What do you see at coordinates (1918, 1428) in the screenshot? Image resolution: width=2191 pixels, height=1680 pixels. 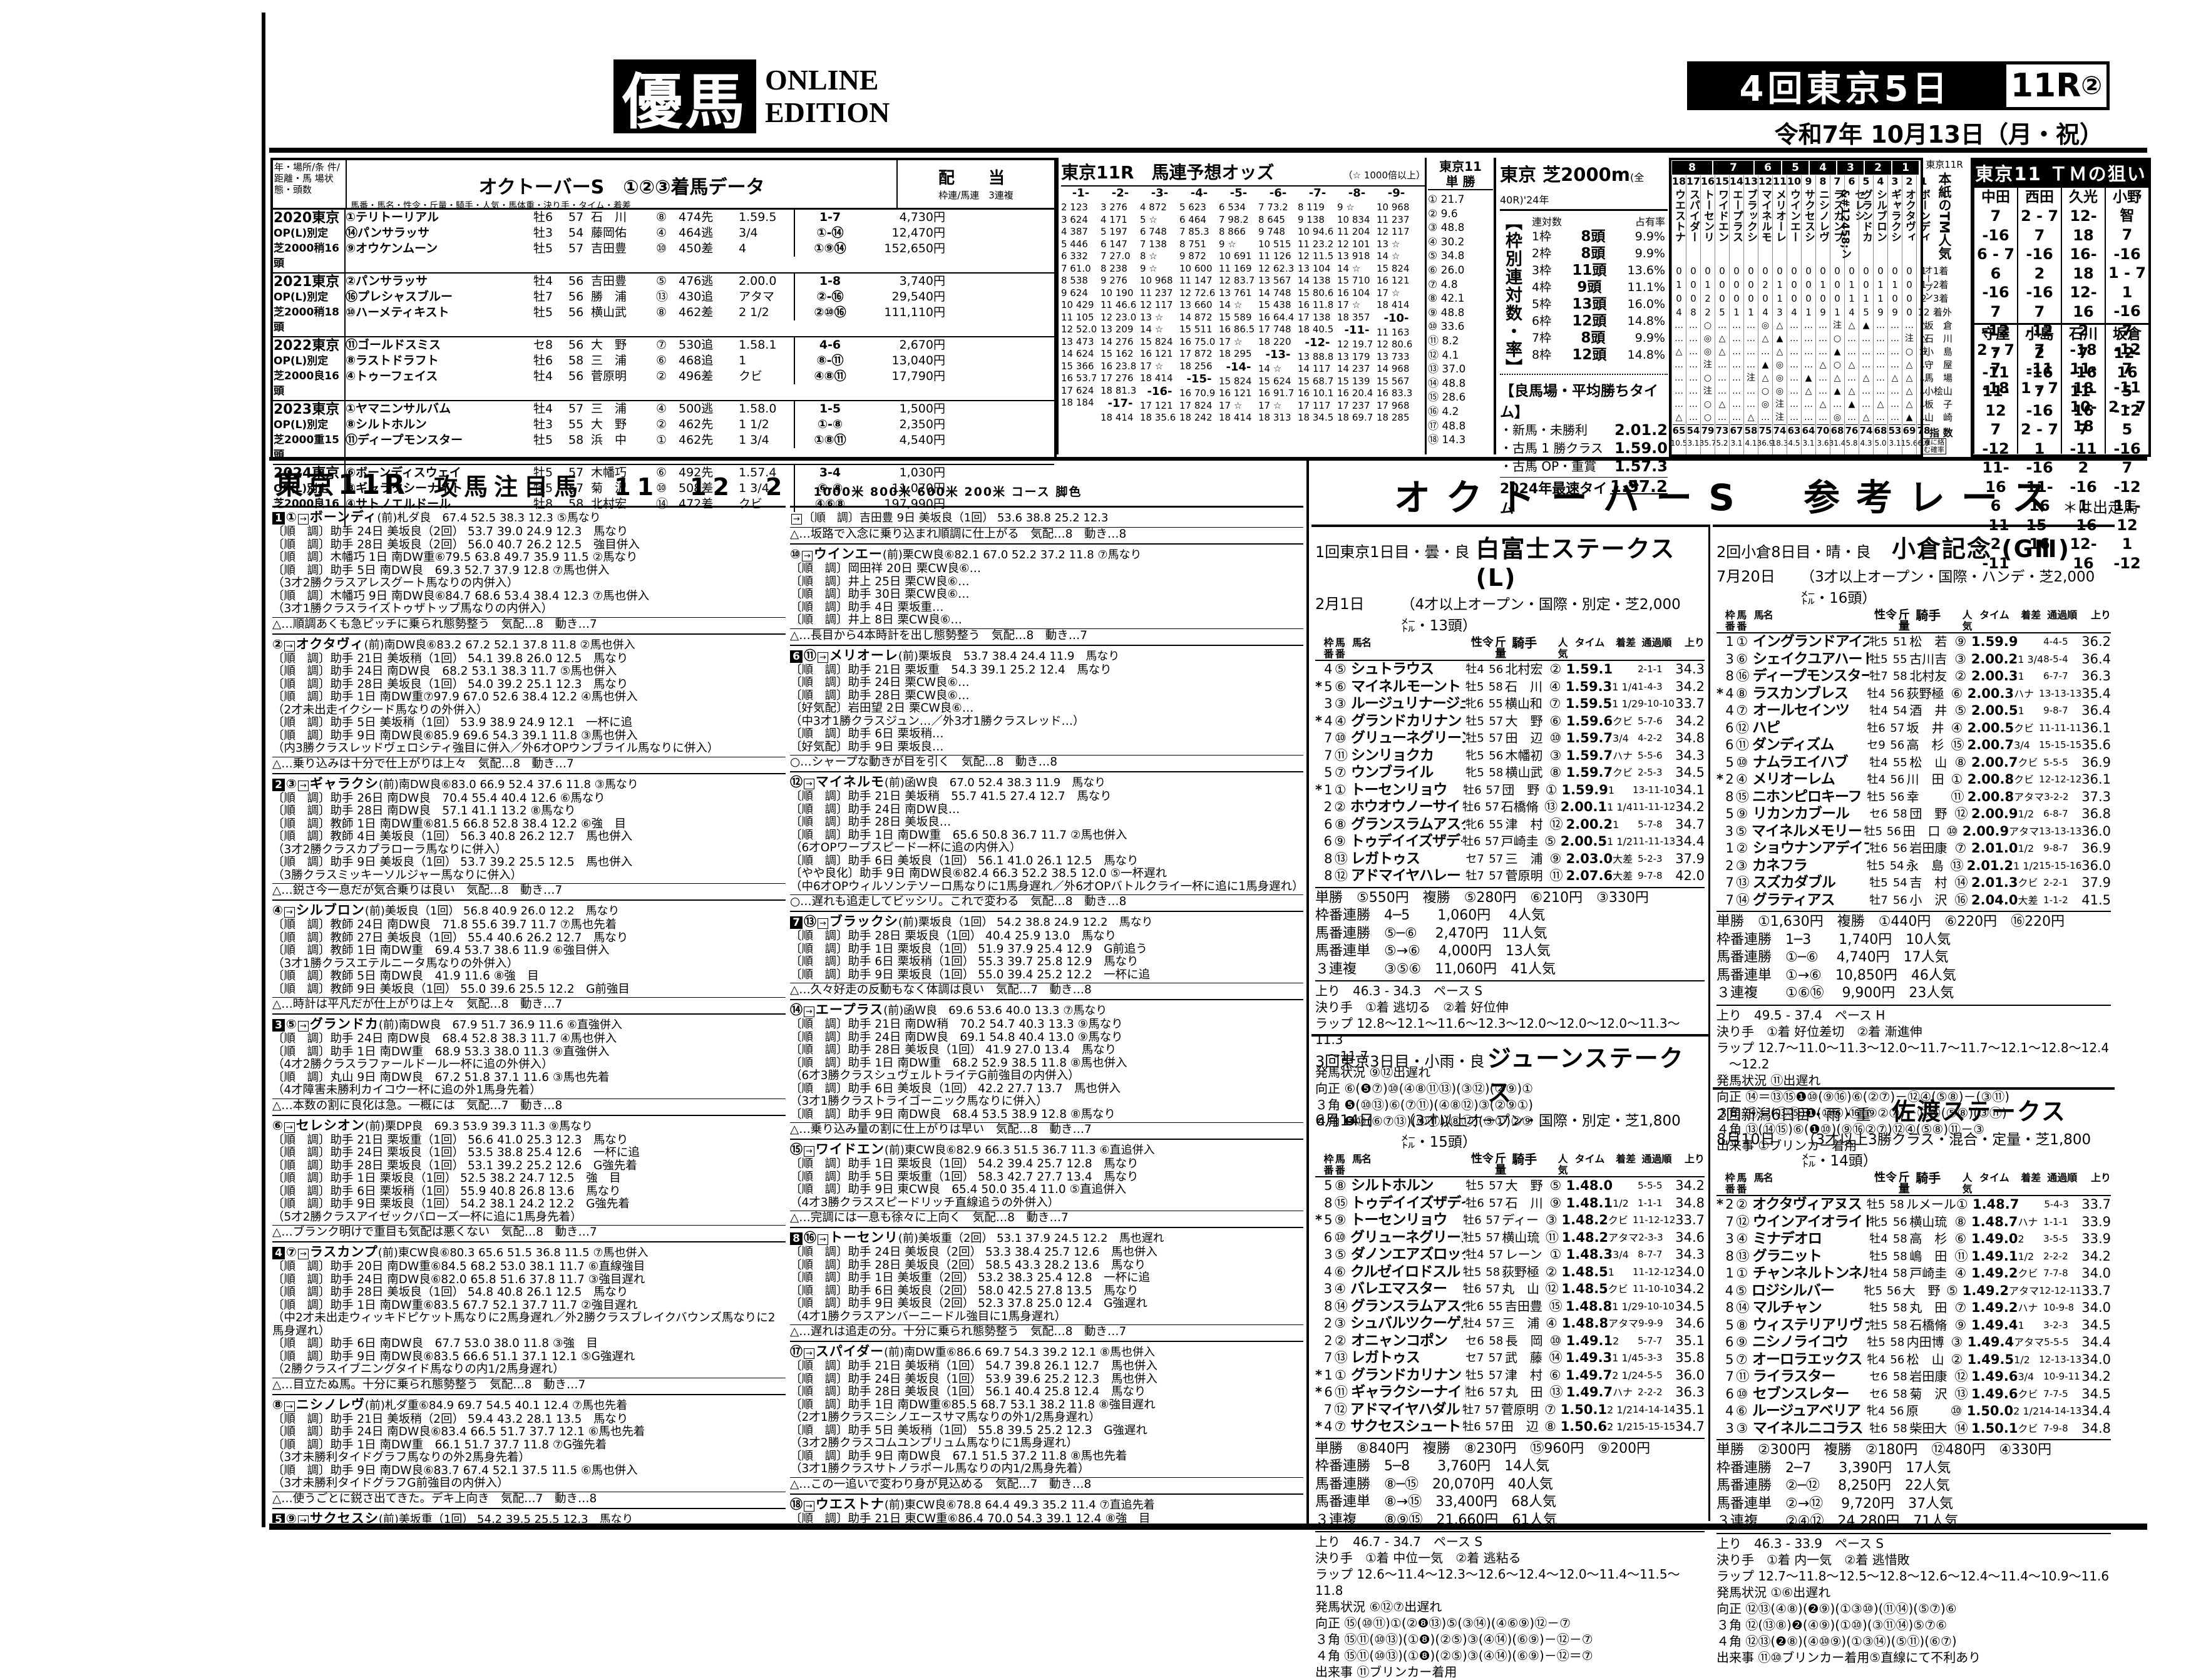 I see `result-row: 3 ③ マイネルニコラス 牡6 58 柴田大 ⑭ 1.50.1 クビ 7-9-8 34.8` at bounding box center [1918, 1428].